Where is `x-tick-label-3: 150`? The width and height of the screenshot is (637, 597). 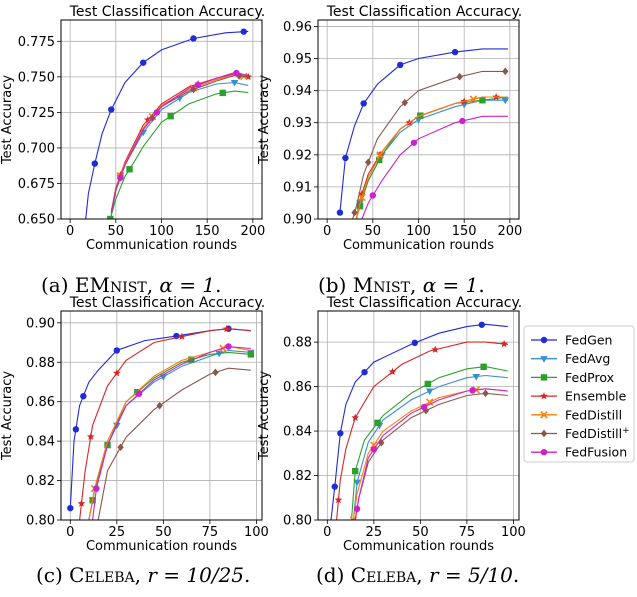 x-tick-label-3: 150 is located at coordinates (207, 231).